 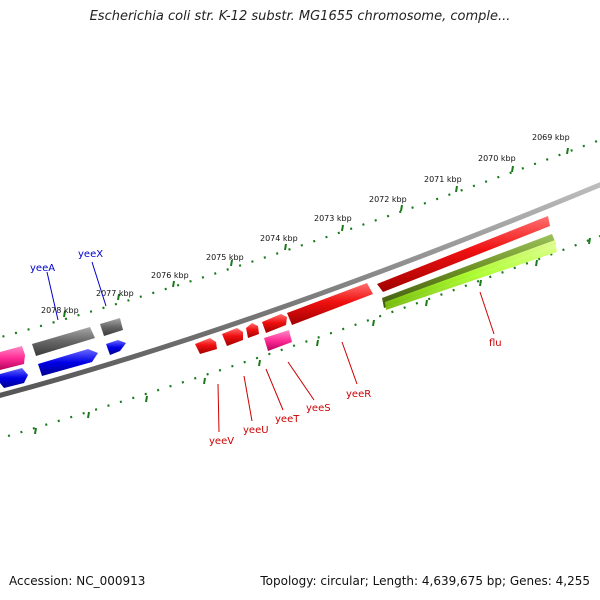 What do you see at coordinates (278, 340) in the screenshot?
I see `gene-yeeS-pink` at bounding box center [278, 340].